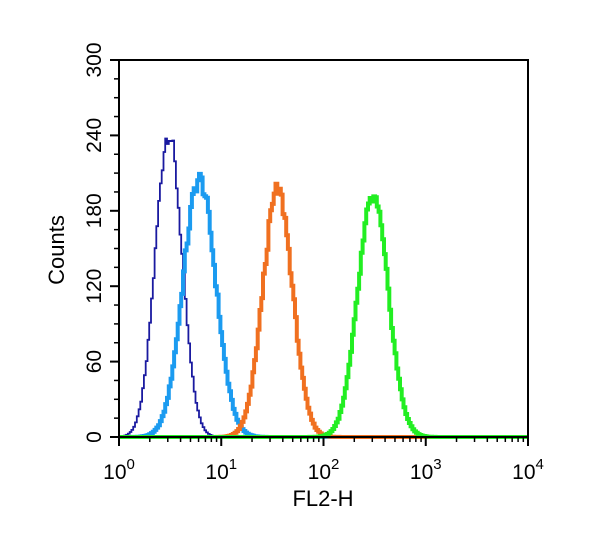 The height and width of the screenshot is (546, 591). I want to click on x-tick-label: 10³, so click(426, 470).